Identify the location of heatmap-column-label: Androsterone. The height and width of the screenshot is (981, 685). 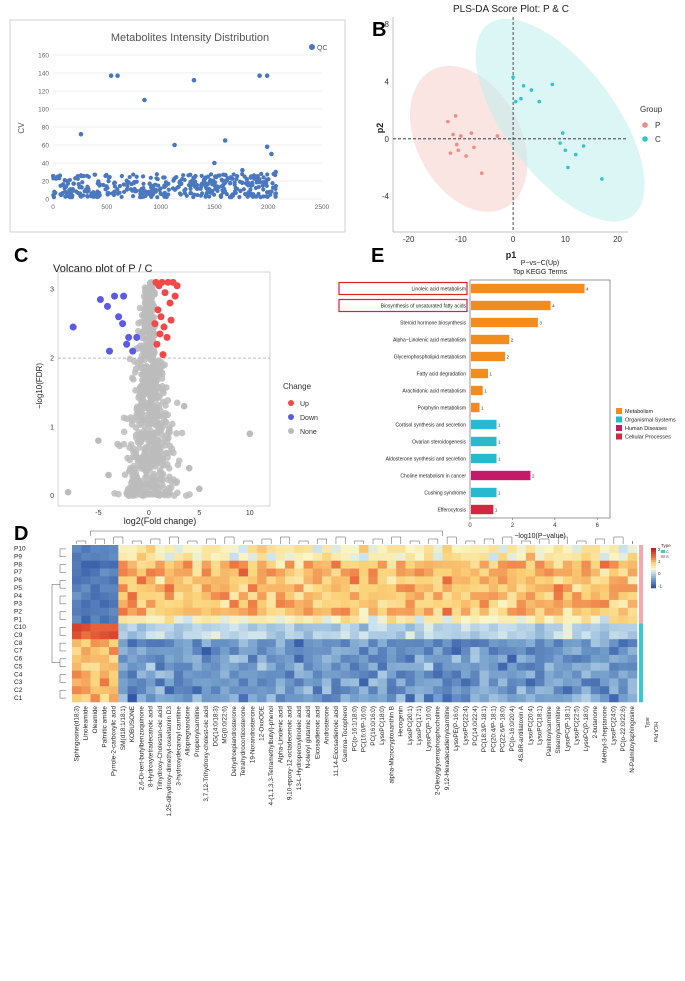
(327, 725).